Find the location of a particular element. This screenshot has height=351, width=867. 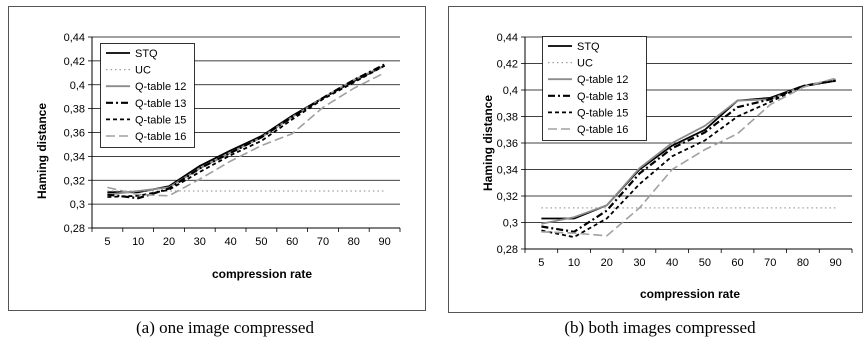

caption-a: (a) one image compressed is located at coordinates (225, 327).